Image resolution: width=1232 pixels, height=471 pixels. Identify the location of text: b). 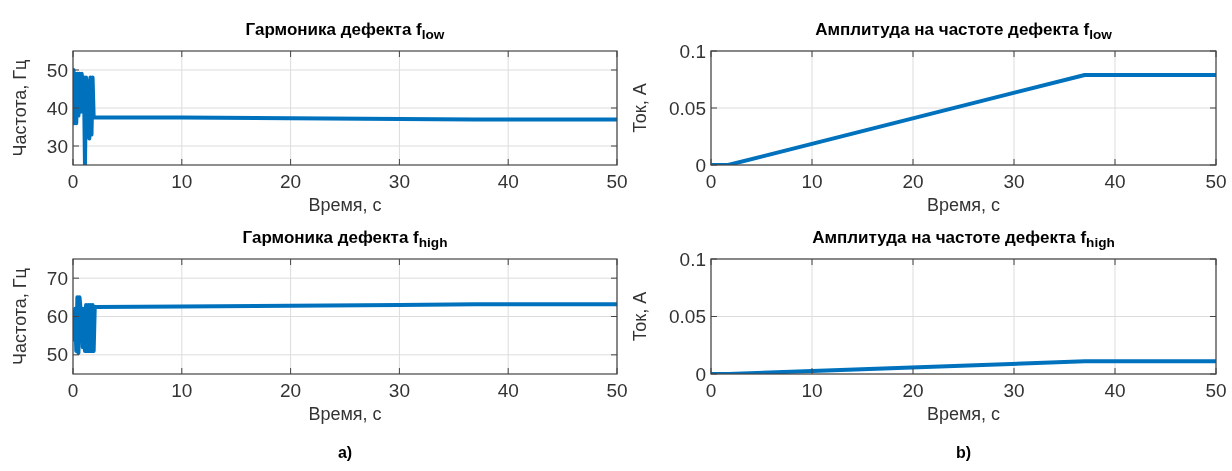
(963, 452).